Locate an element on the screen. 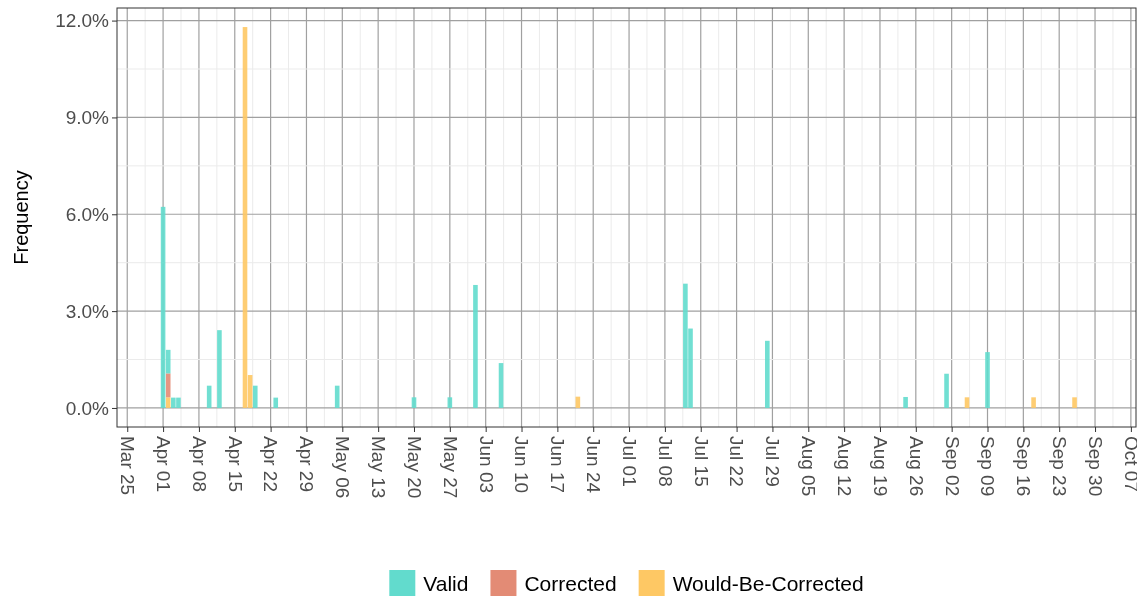  x-tick-label: Jun 17 is located at coordinates (558, 465).